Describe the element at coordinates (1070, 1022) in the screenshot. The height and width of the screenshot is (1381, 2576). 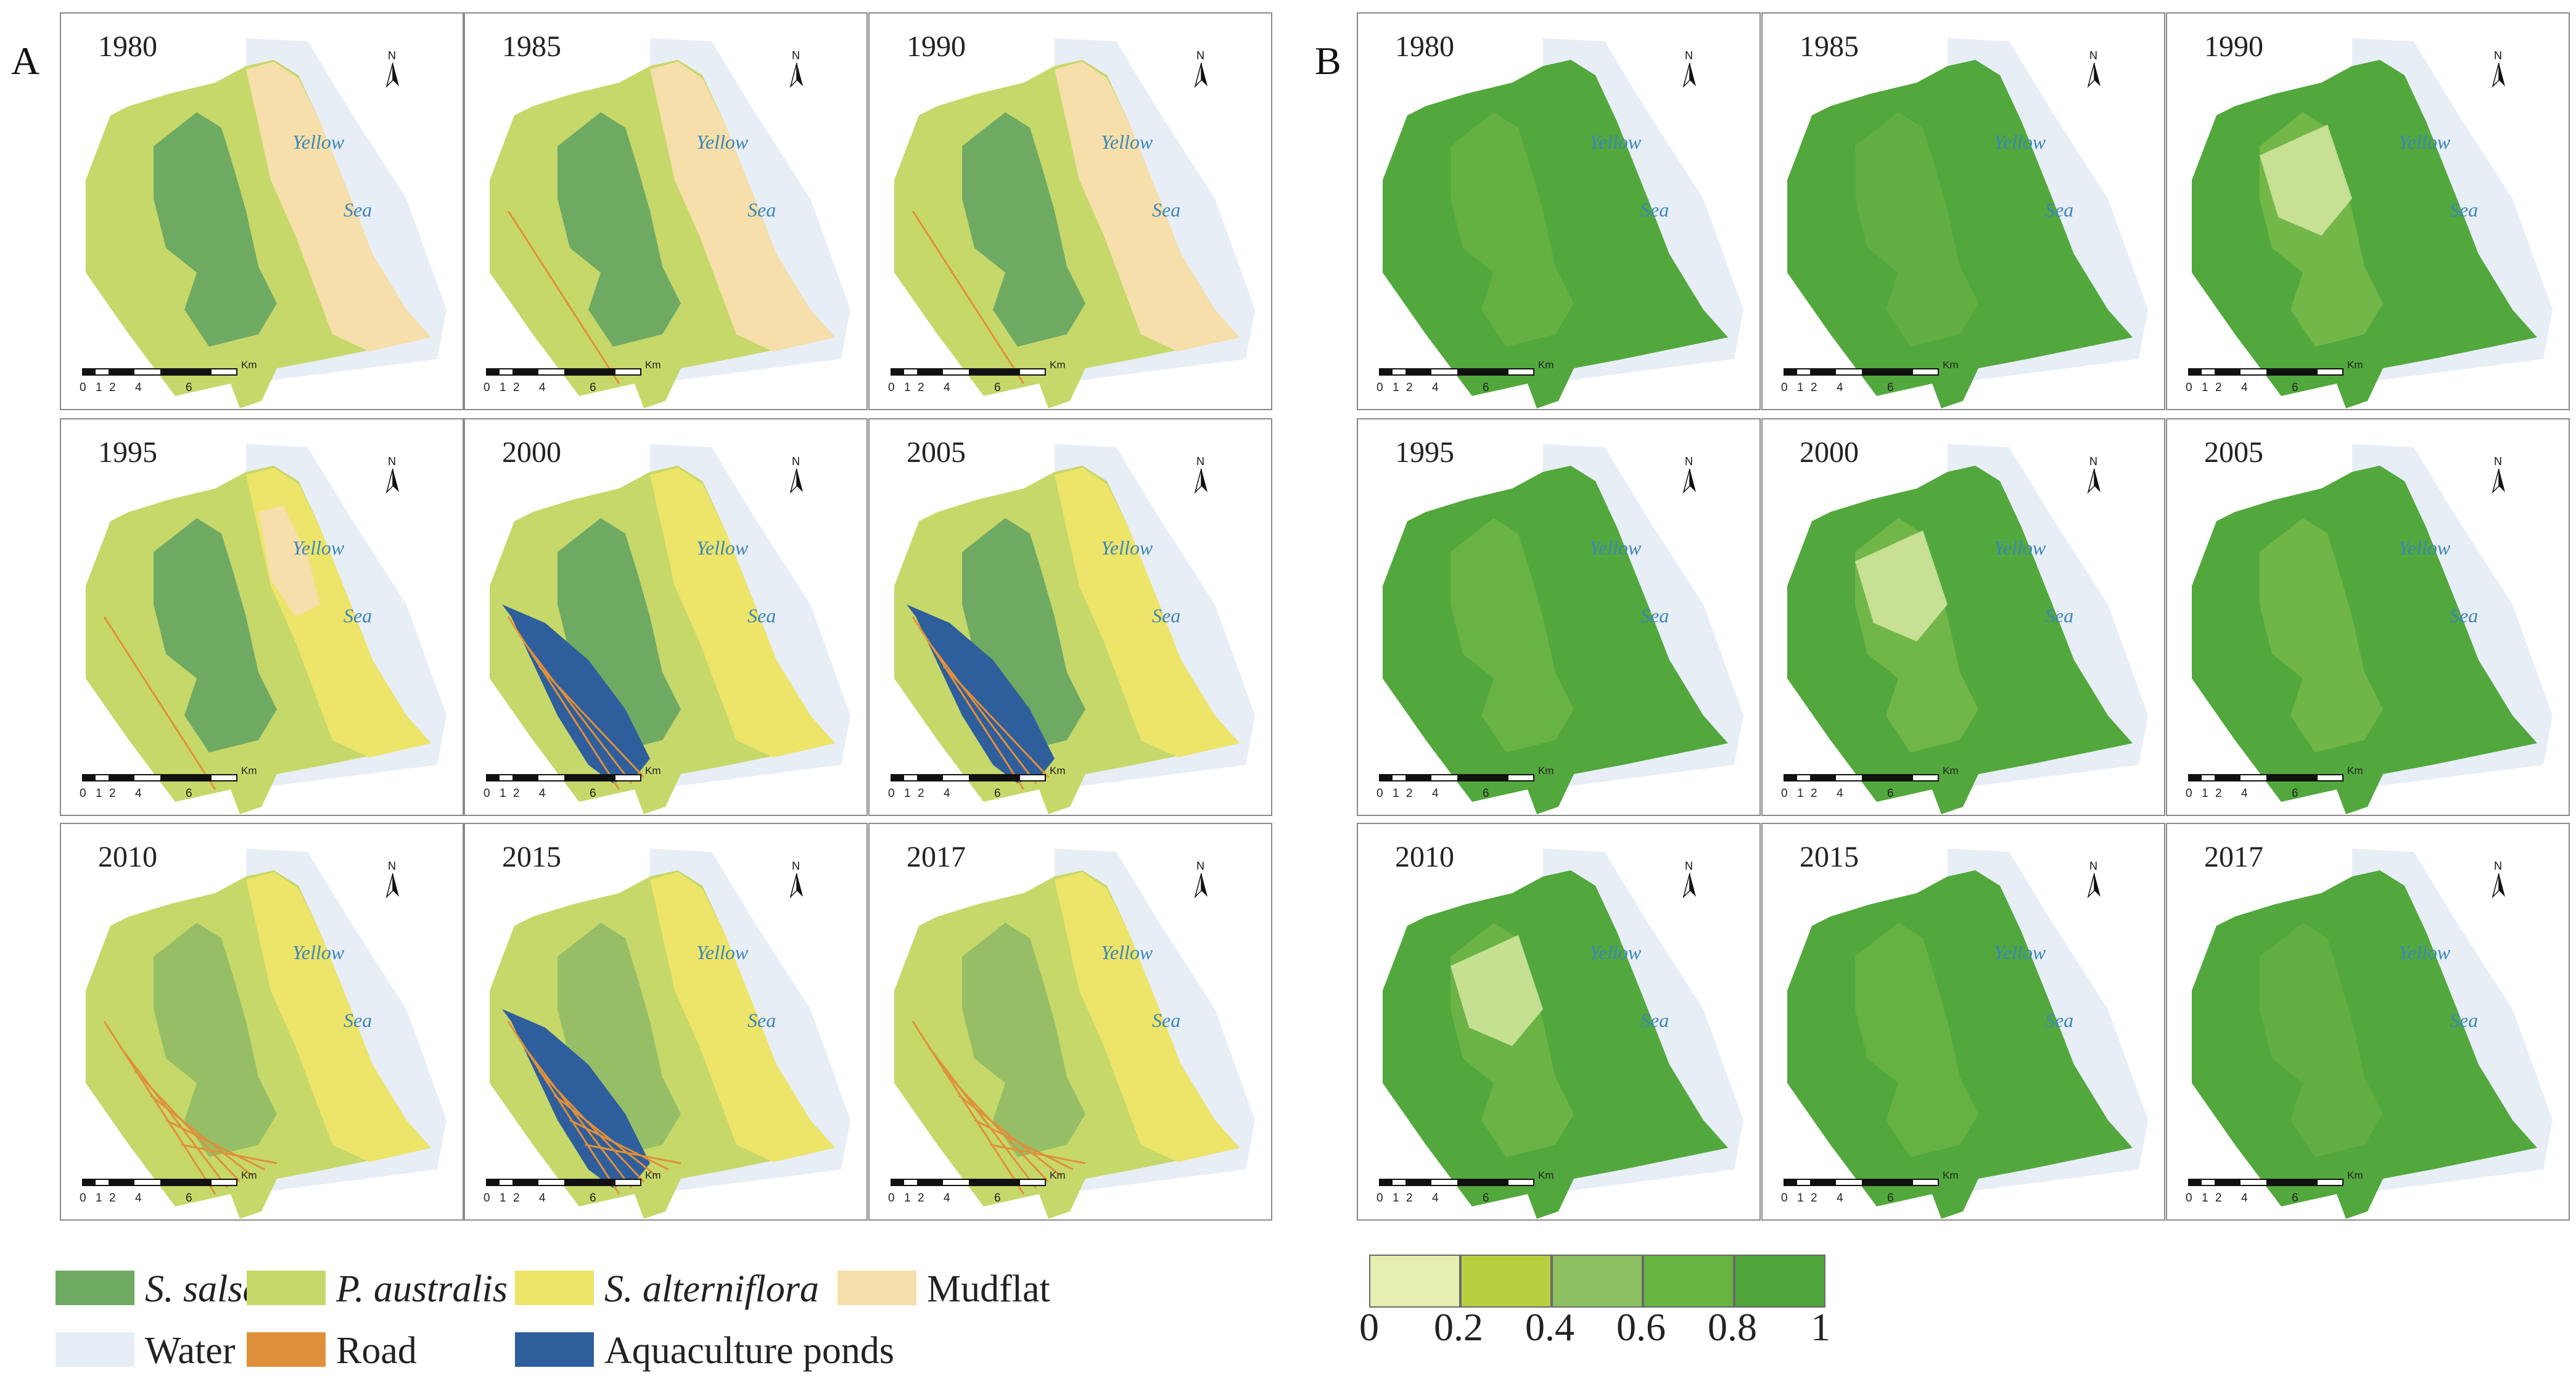
I see `map-tile-2017: 2017 Yellow Sea N Km 0 1 2 4 6` at that location.